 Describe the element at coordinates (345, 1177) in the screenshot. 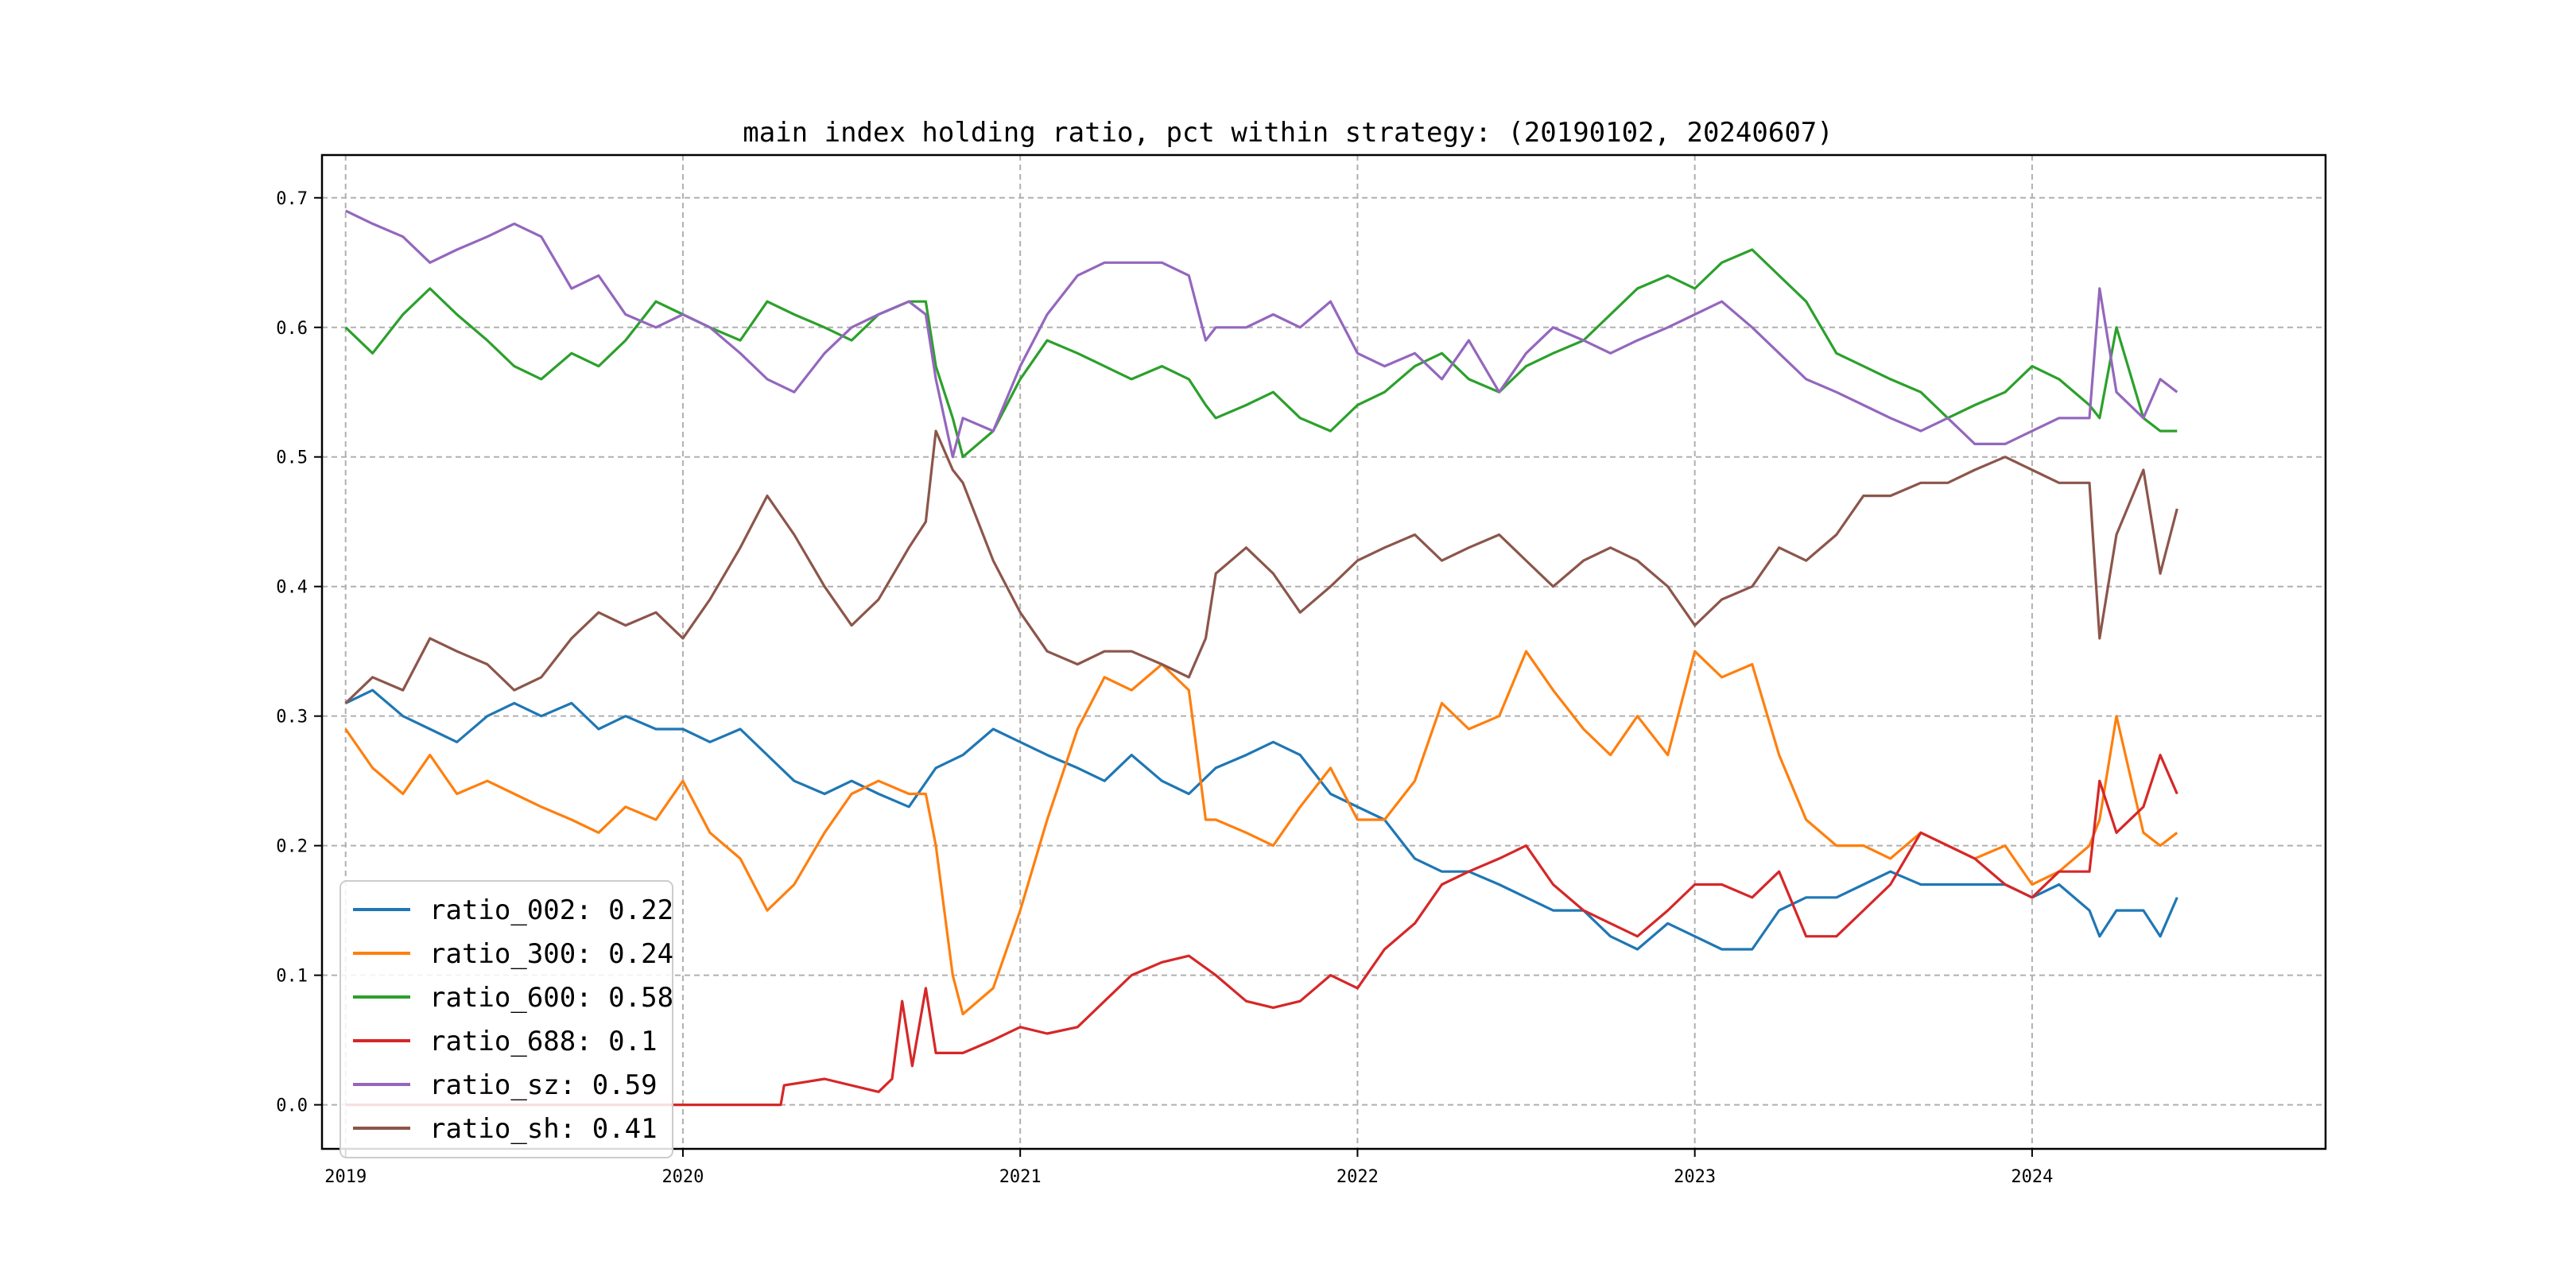

I see `x-tick-label: 2019` at that location.